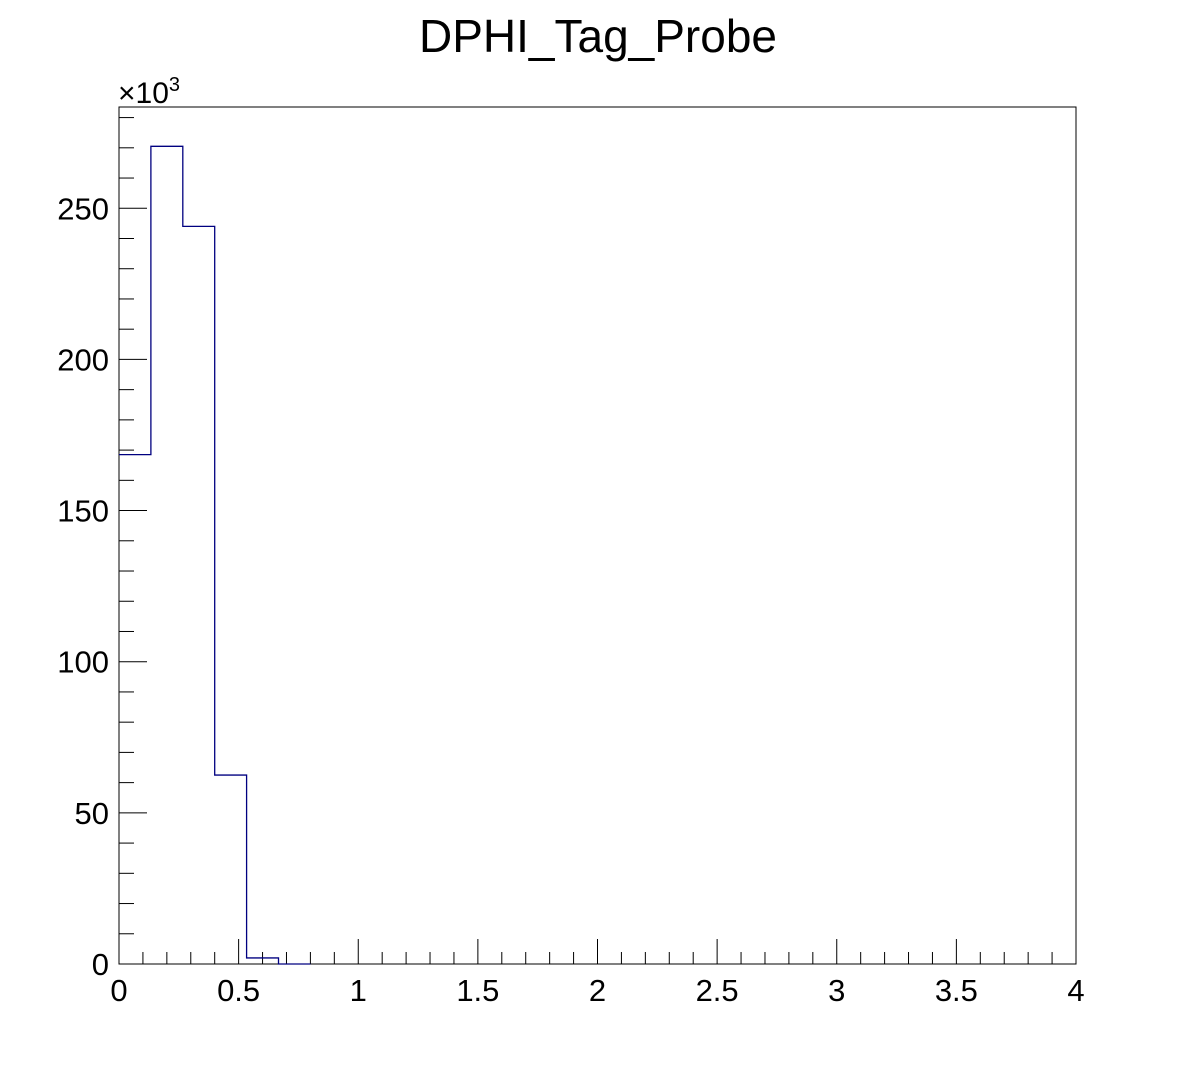  Describe the element at coordinates (598, 36) in the screenshot. I see `chart-title: DPHI_Tag_Probe` at that location.